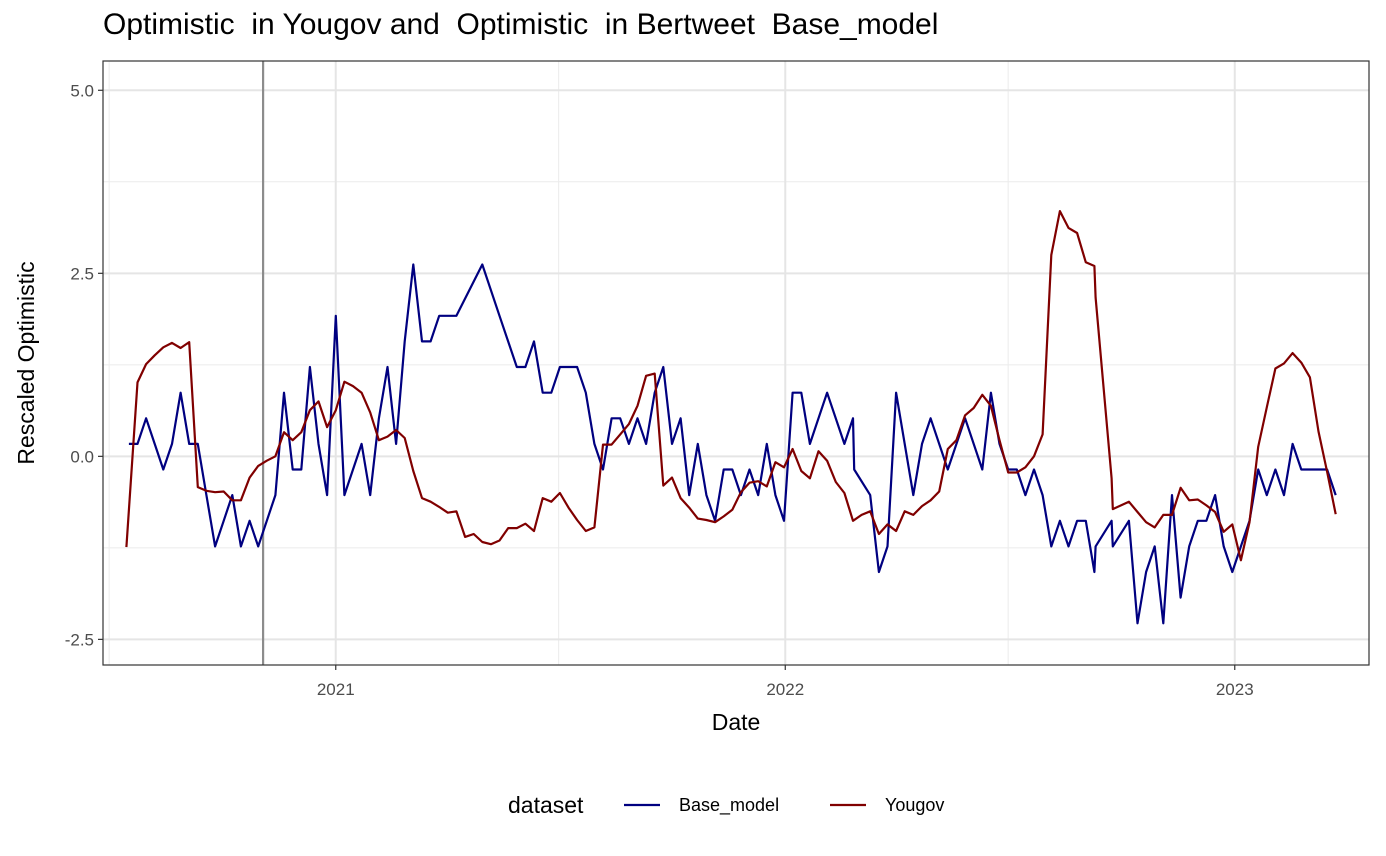 The image size is (1386, 856). What do you see at coordinates (736, 722) in the screenshot?
I see `x-axis-title: Date` at bounding box center [736, 722].